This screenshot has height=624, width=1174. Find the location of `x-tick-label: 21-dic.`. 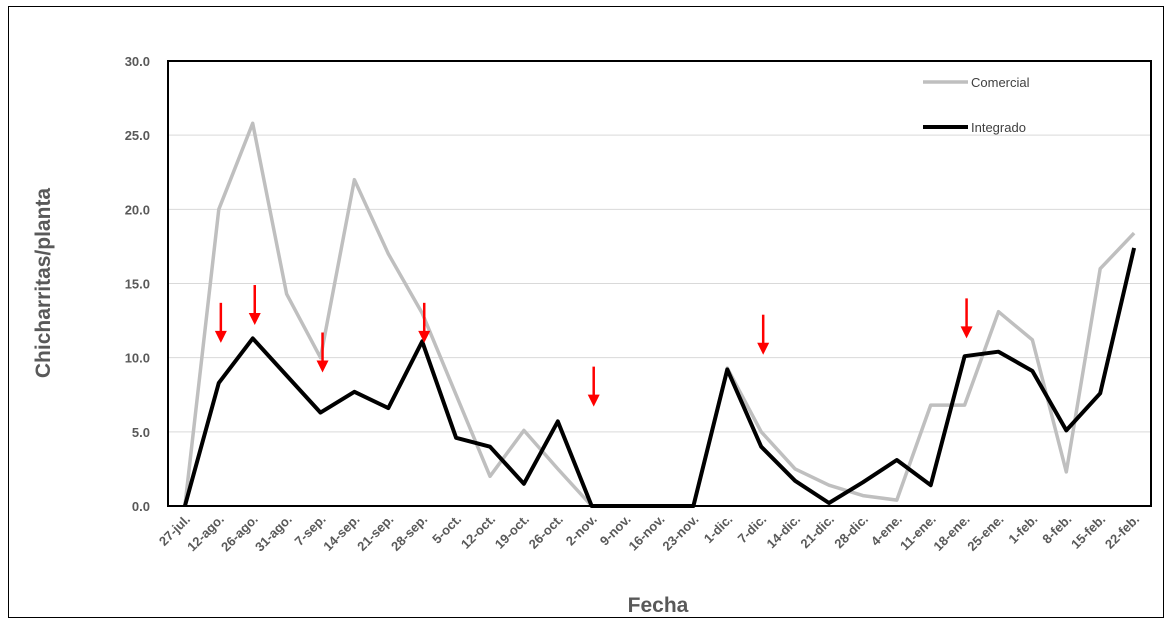

x-tick-label: 21-dic. is located at coordinates (817, 532).